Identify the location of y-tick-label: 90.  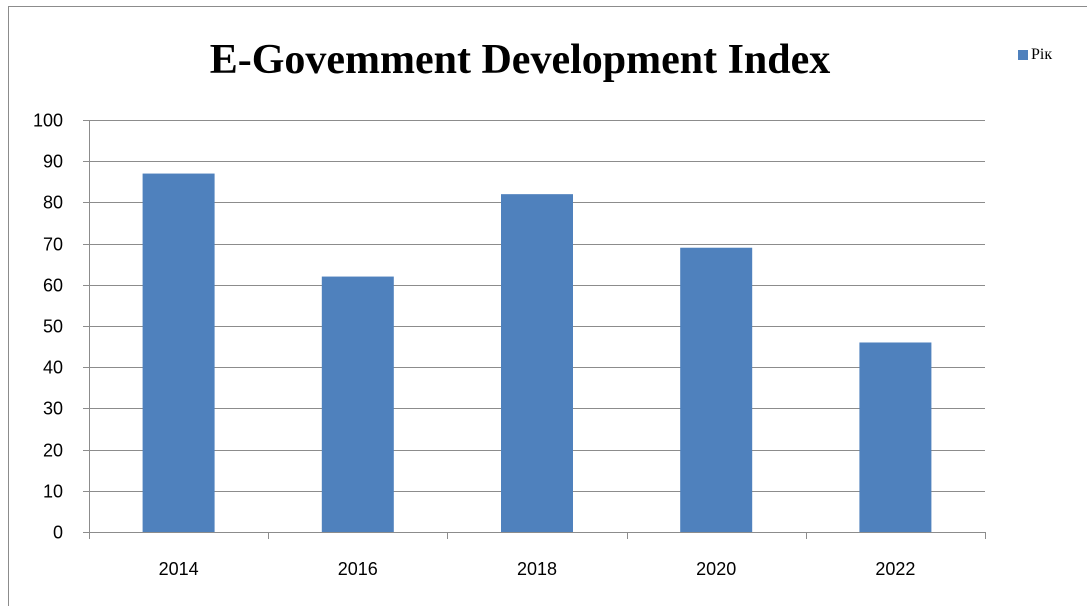
(53, 162).